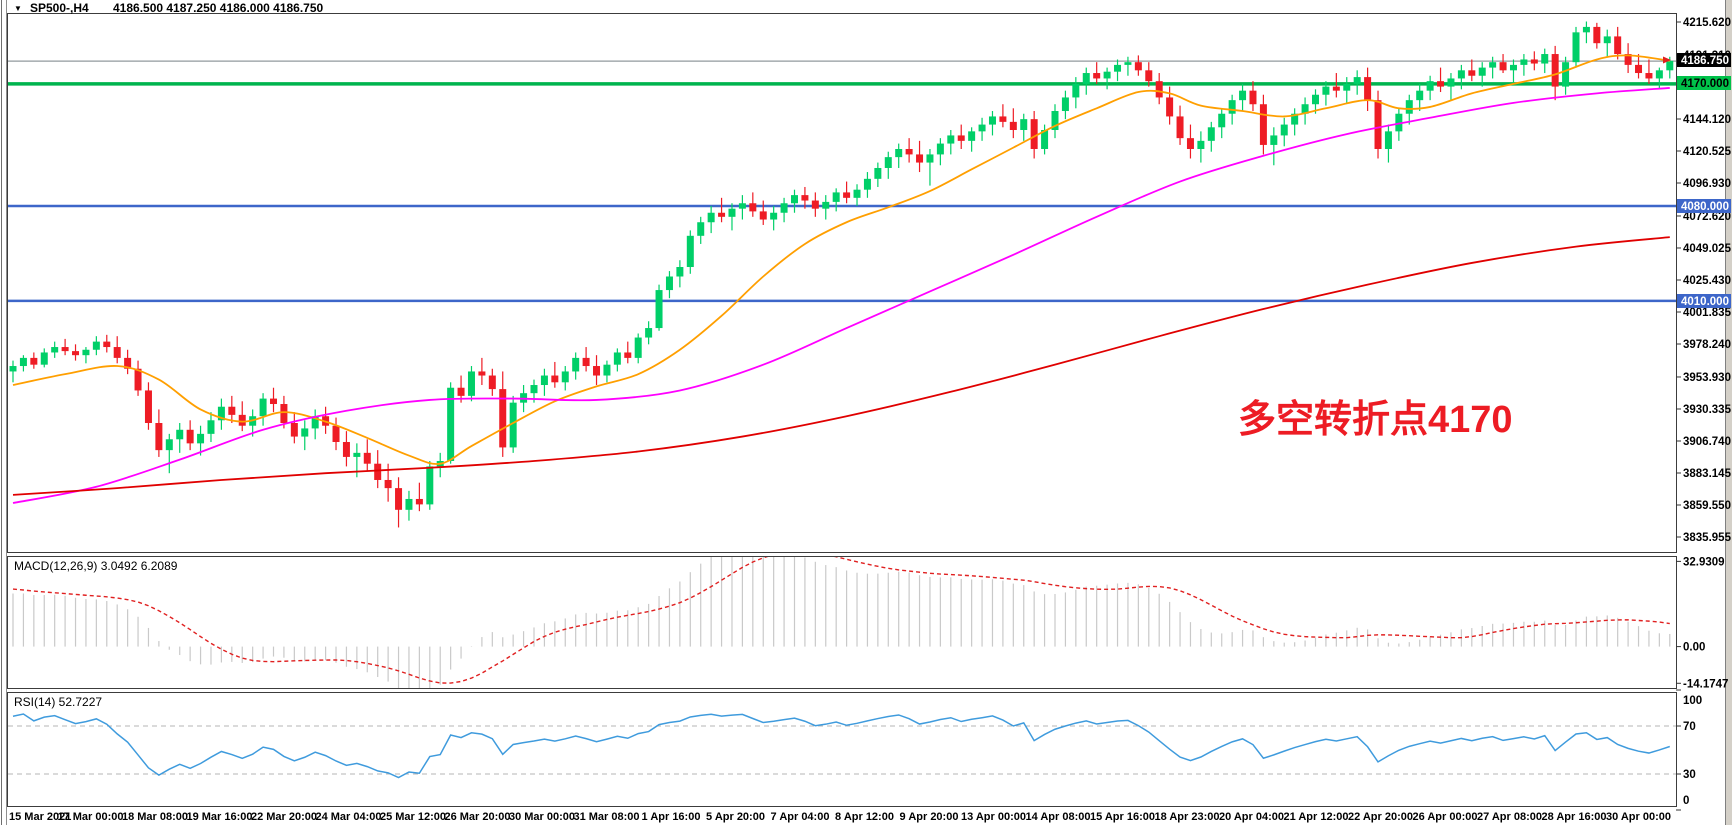  I want to click on time-axis-label: 17 Mar 00:00, so click(90, 817).